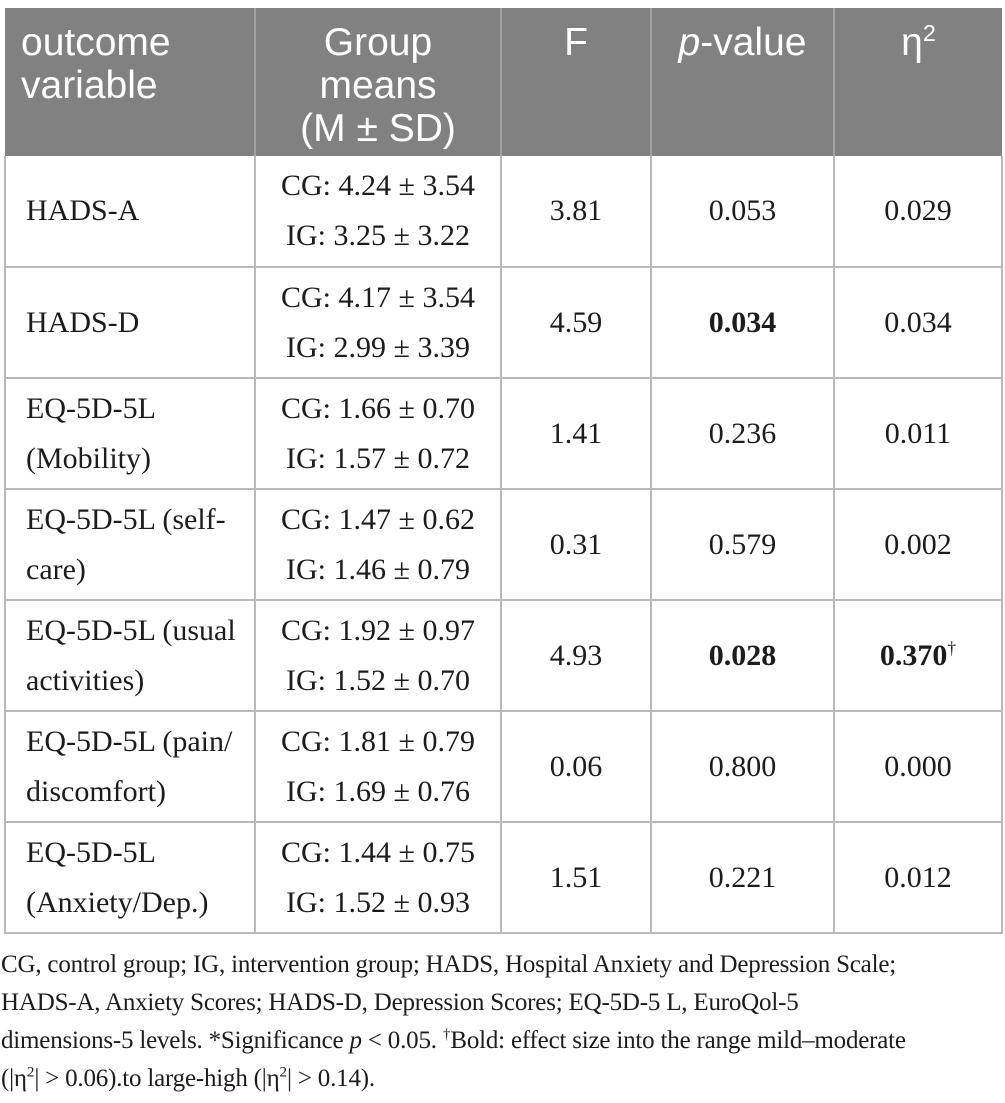 Image resolution: width=1005 pixels, height=1103 pixels. What do you see at coordinates (355, 1040) in the screenshot?
I see `footnote-p-italic: p` at bounding box center [355, 1040].